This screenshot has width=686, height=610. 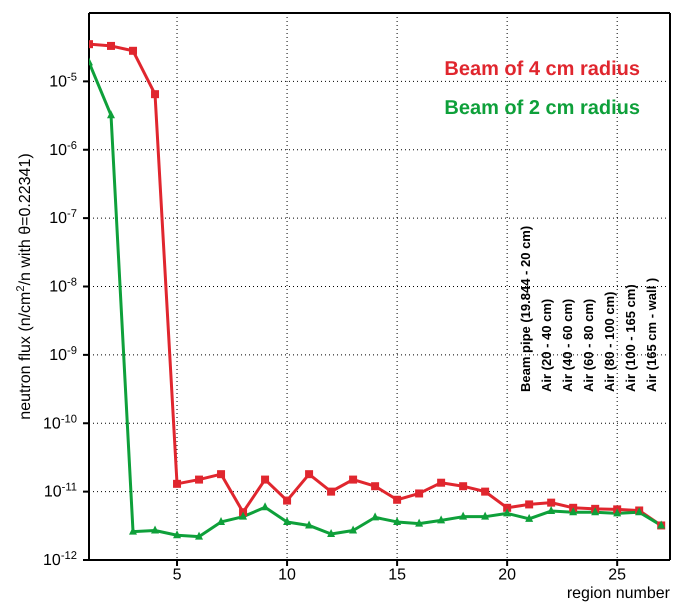 What do you see at coordinates (617, 575) in the screenshot?
I see `x-tick-label: 25` at bounding box center [617, 575].